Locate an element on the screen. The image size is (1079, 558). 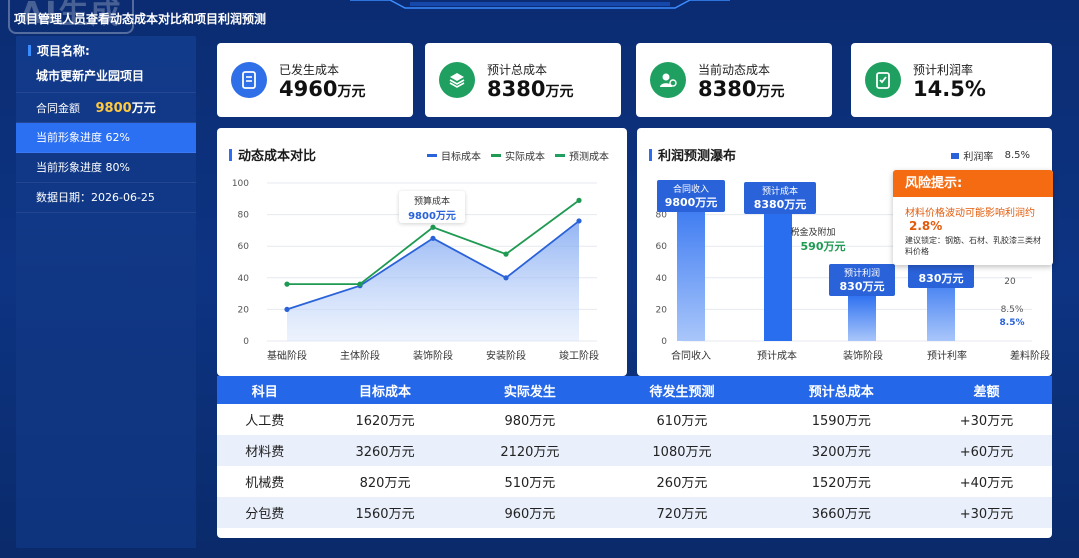
table-cell: 720万元 is located at coordinates (682, 512).